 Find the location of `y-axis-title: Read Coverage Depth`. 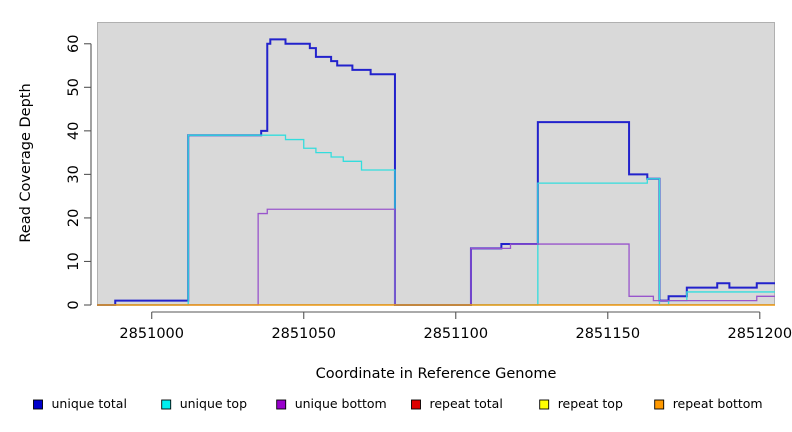

y-axis-title: Read Coverage Depth is located at coordinates (26, 162).